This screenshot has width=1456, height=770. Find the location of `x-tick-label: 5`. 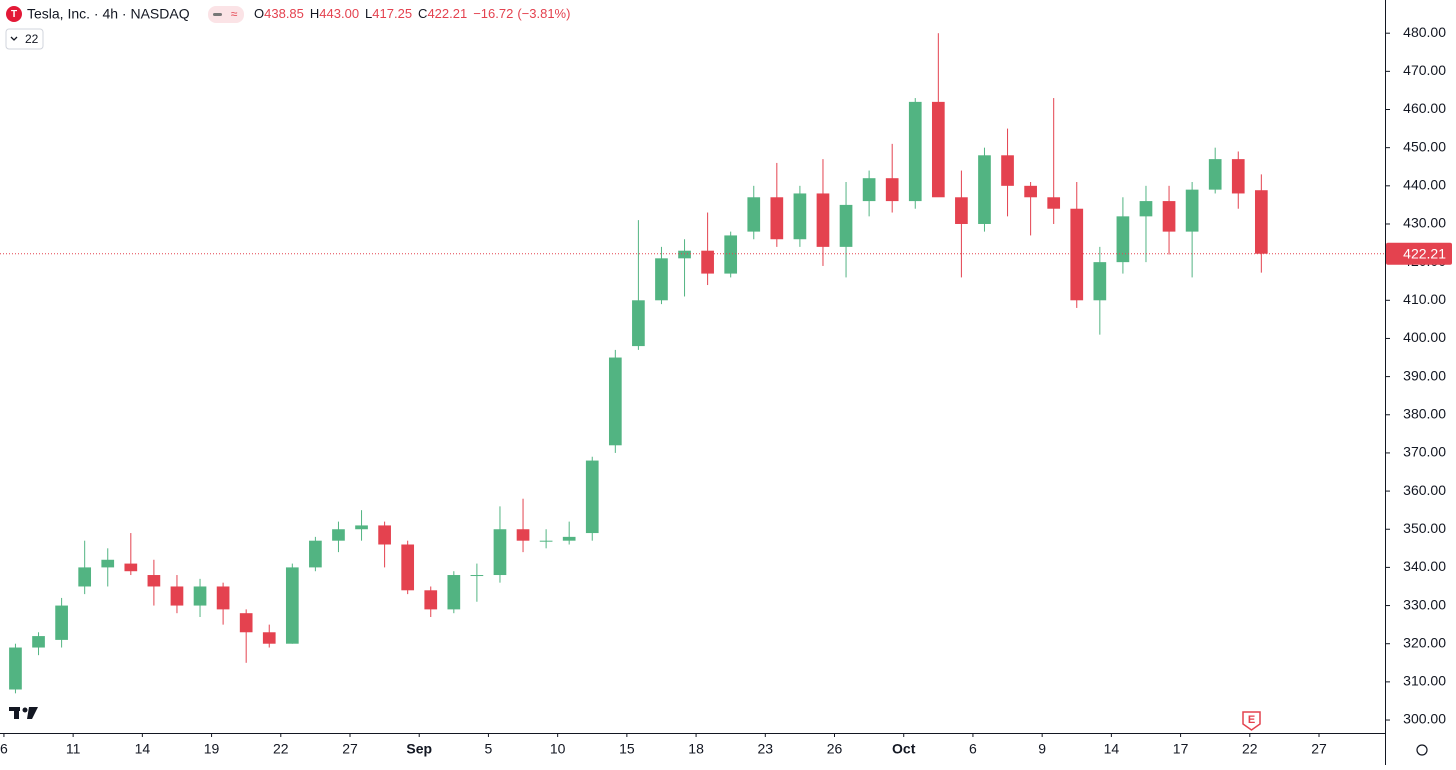

x-tick-label: 5 is located at coordinates (489, 749).